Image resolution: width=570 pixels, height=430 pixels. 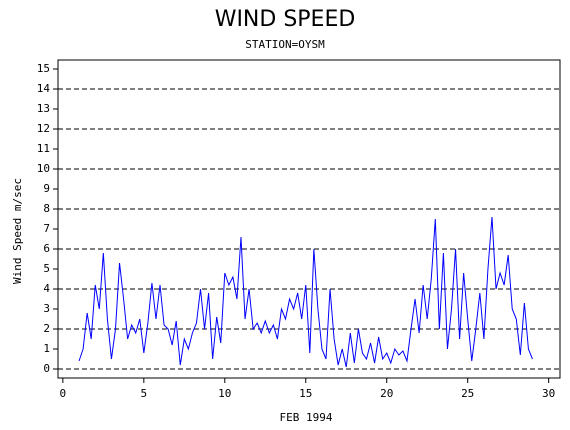 I want to click on y-tick-label: 7, so click(x=46, y=228).